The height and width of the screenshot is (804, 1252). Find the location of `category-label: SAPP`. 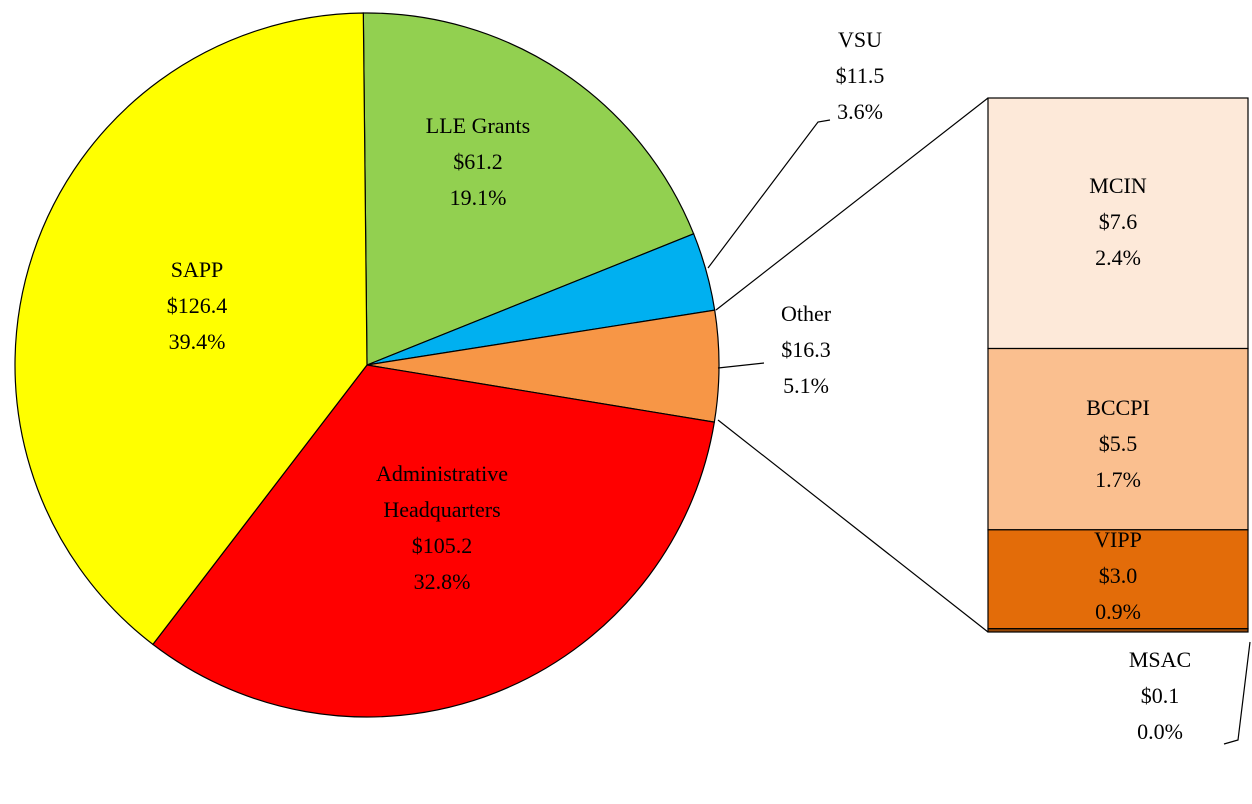

category-label: SAPP is located at coordinates (197, 269).